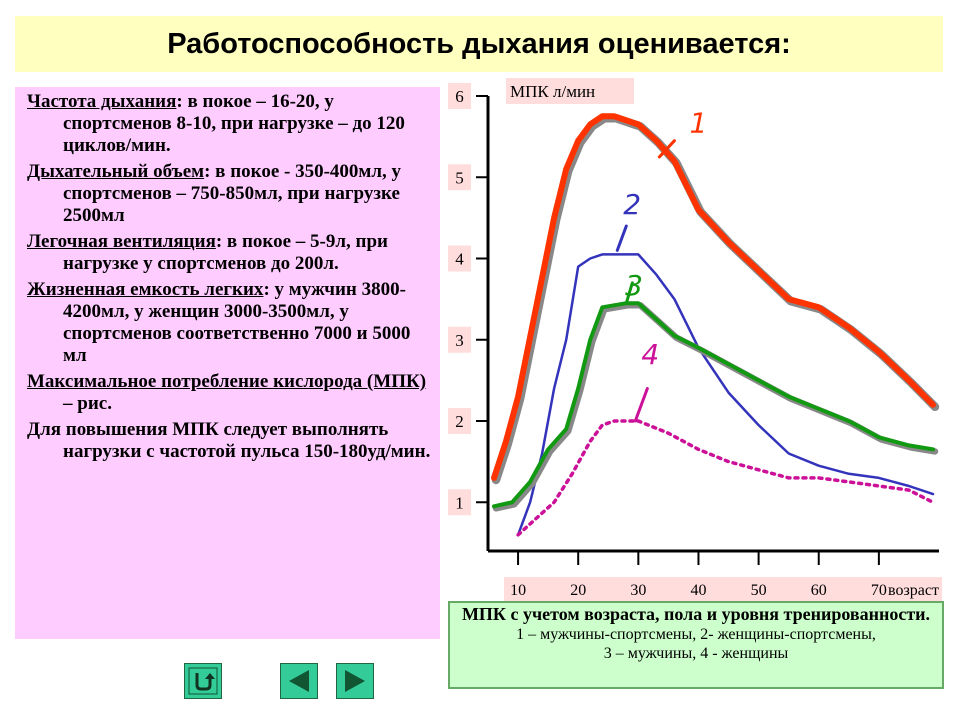 Image resolution: width=960 pixels, height=720 pixels. What do you see at coordinates (879, 590) in the screenshot?
I see `x-tick-label: 70` at bounding box center [879, 590].